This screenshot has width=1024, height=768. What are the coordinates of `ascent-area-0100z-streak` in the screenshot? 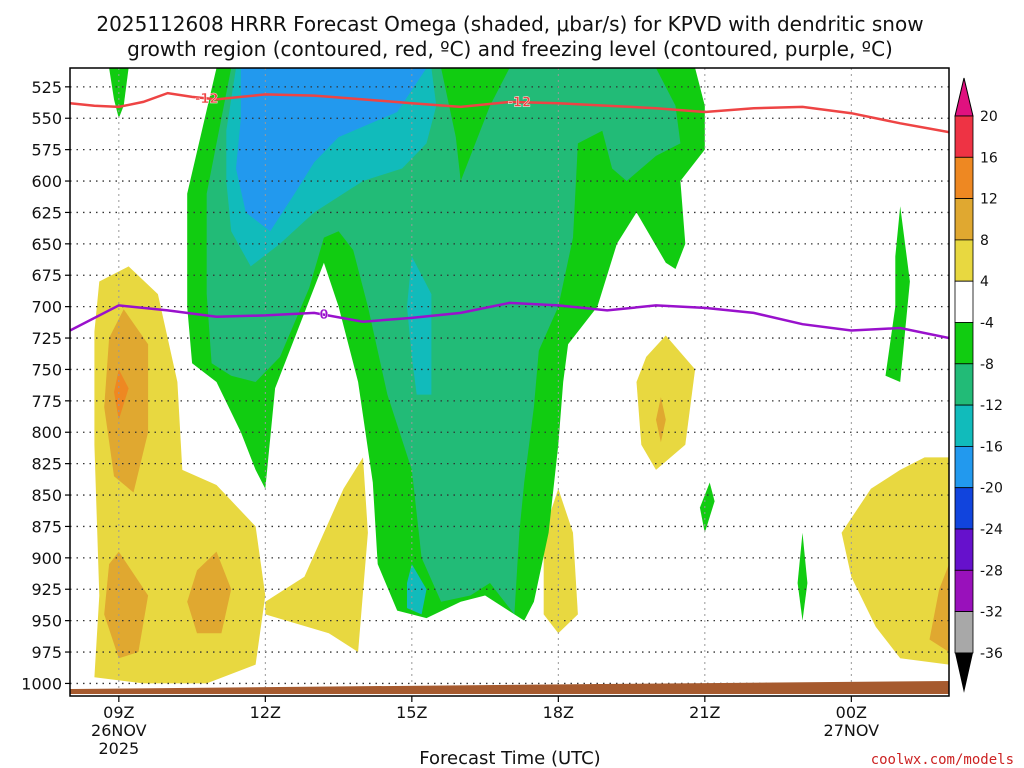 It's located at (897, 294).